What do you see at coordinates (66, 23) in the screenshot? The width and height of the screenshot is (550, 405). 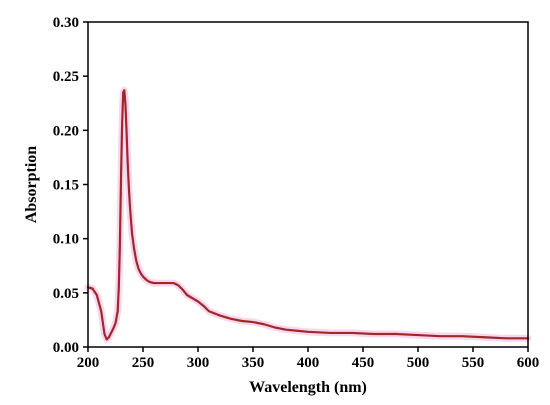 I see `y-tick-label: 0.30` at bounding box center [66, 23].